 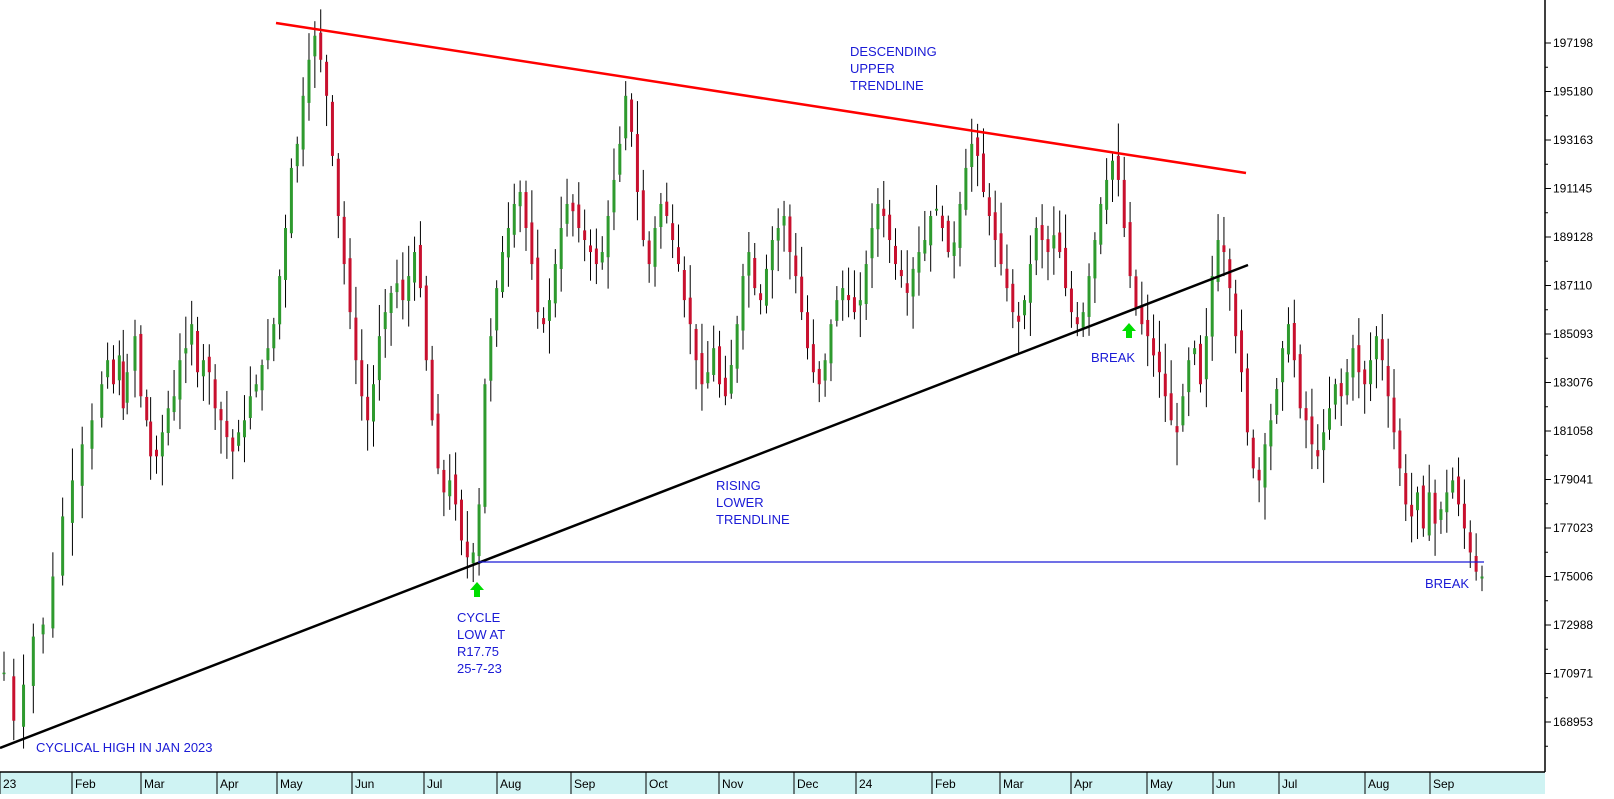 What do you see at coordinates (1573, 528) in the screenshot?
I see `y-tick-label: 177023` at bounding box center [1573, 528].